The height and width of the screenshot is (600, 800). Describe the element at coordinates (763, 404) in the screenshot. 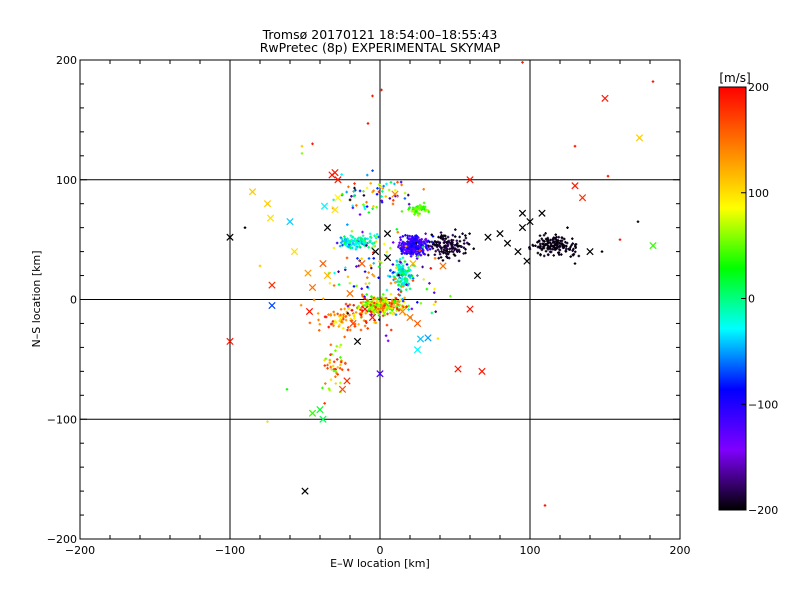

I see `colorbar-tick-label: −100` at that location.